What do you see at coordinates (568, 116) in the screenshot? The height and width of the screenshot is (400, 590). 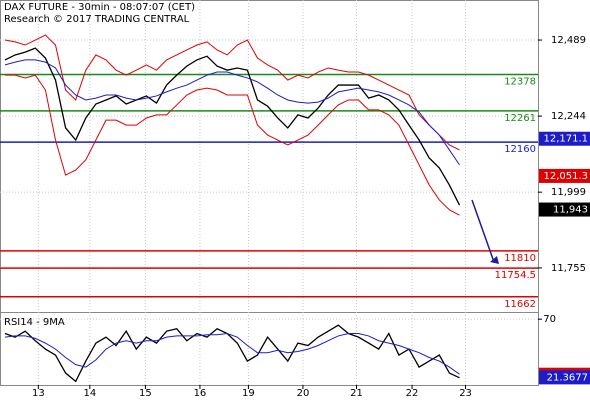 I see `y-tick-label: 12,244` at bounding box center [568, 116].